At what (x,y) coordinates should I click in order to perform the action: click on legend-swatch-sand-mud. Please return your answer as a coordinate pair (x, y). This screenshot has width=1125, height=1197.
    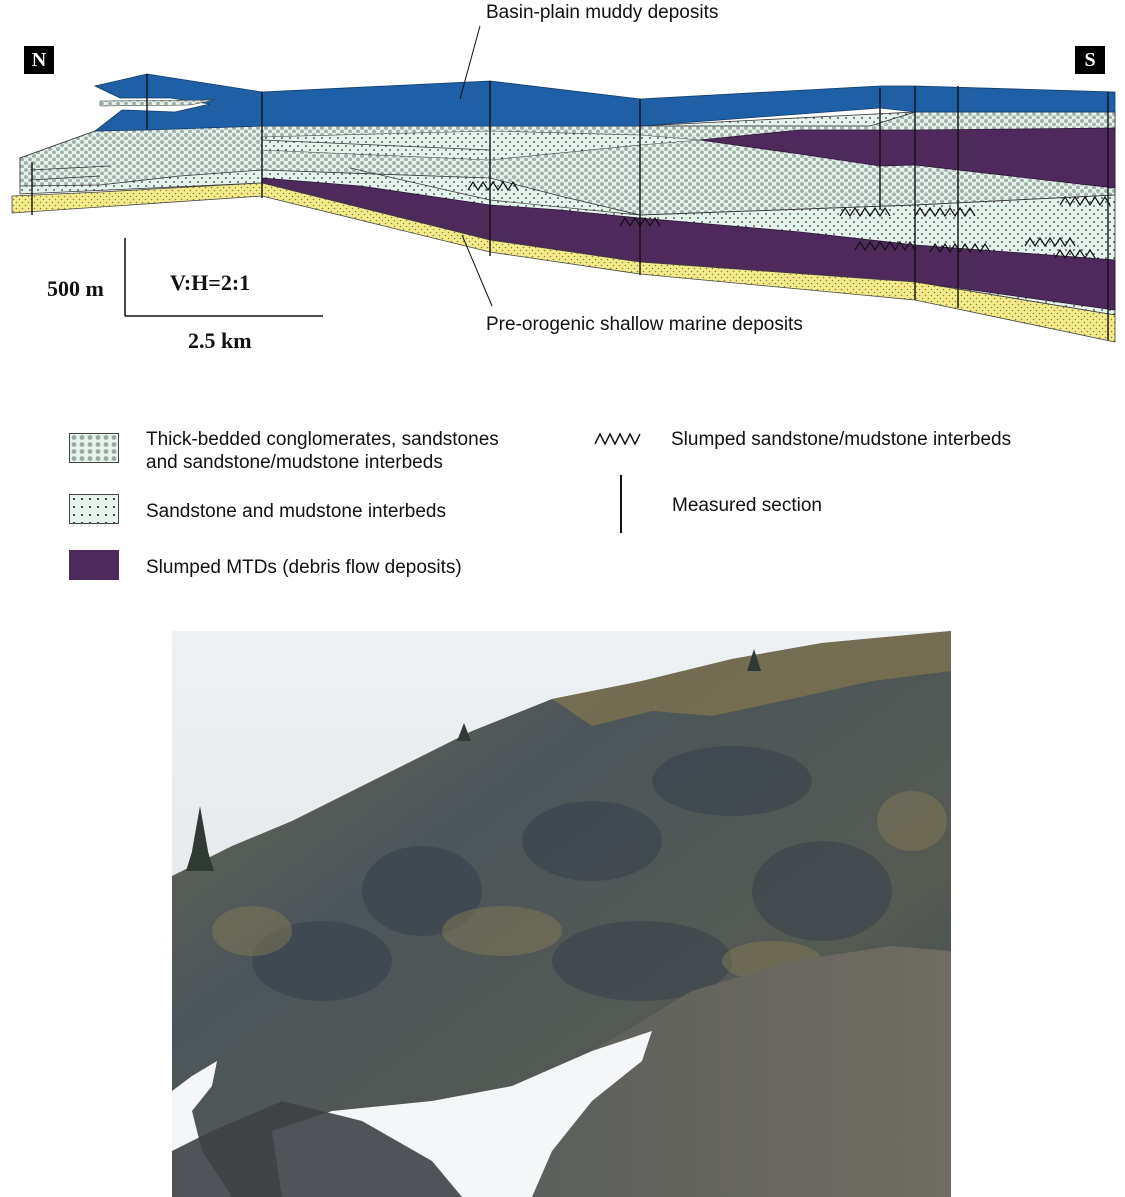
    Looking at the image, I should click on (94, 509).